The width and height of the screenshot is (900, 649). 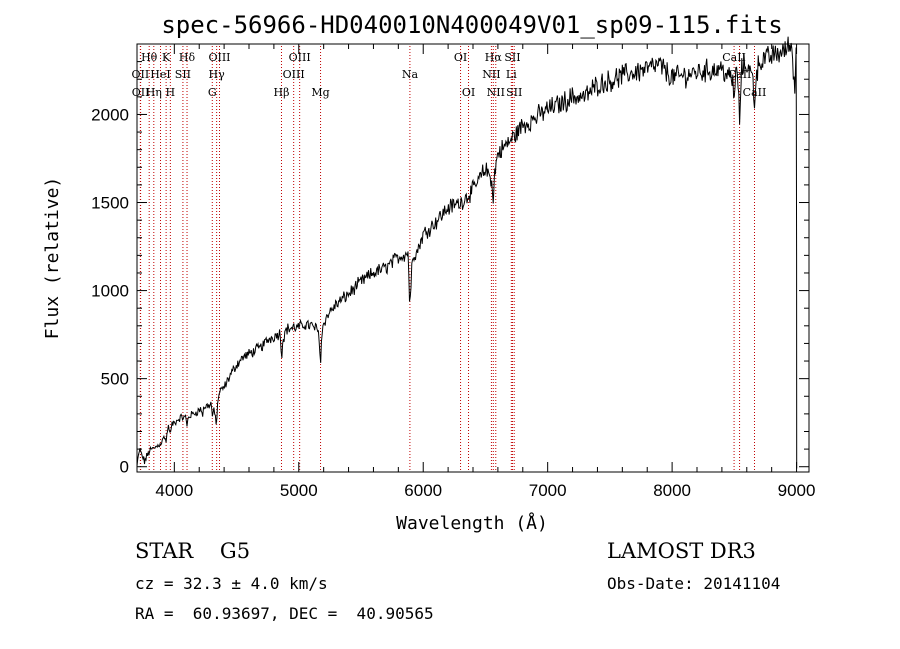 I want to click on obs-date-text: Obs-Date: 20141104, so click(x=694, y=583).